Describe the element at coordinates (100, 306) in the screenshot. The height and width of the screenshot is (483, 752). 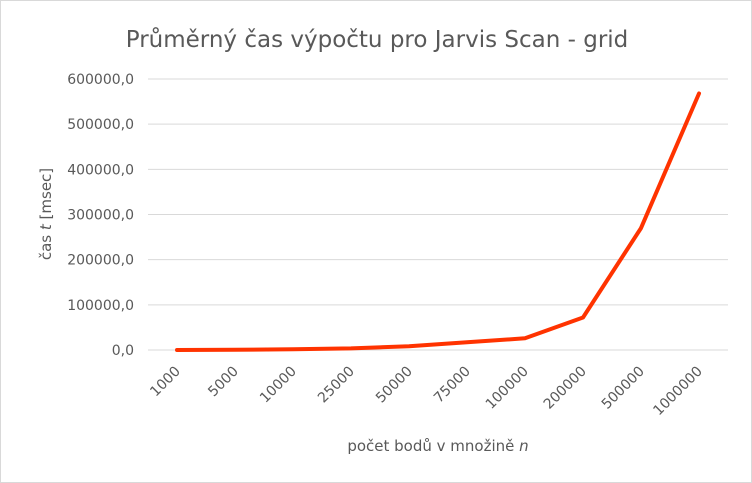
I see `y-tick-label: 100000,0` at that location.